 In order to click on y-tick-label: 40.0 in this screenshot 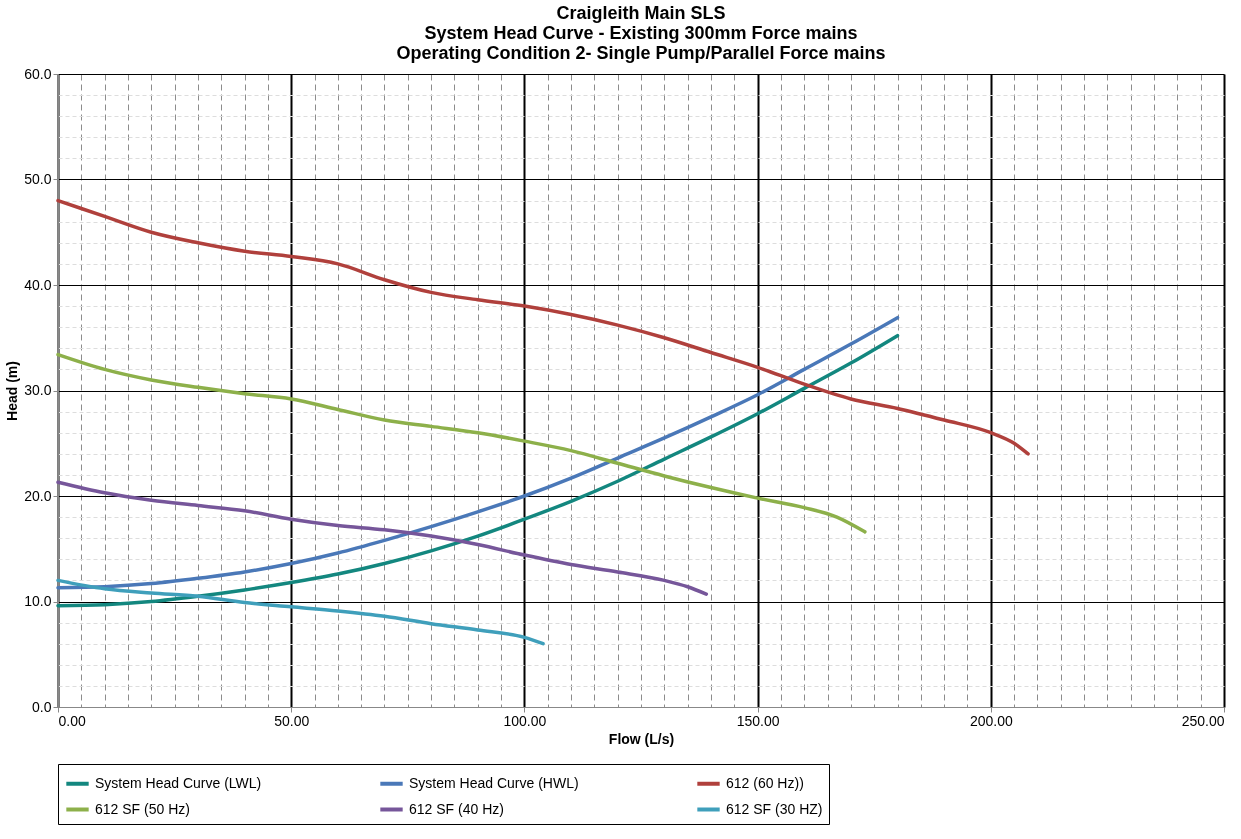, I will do `click(38, 284)`.